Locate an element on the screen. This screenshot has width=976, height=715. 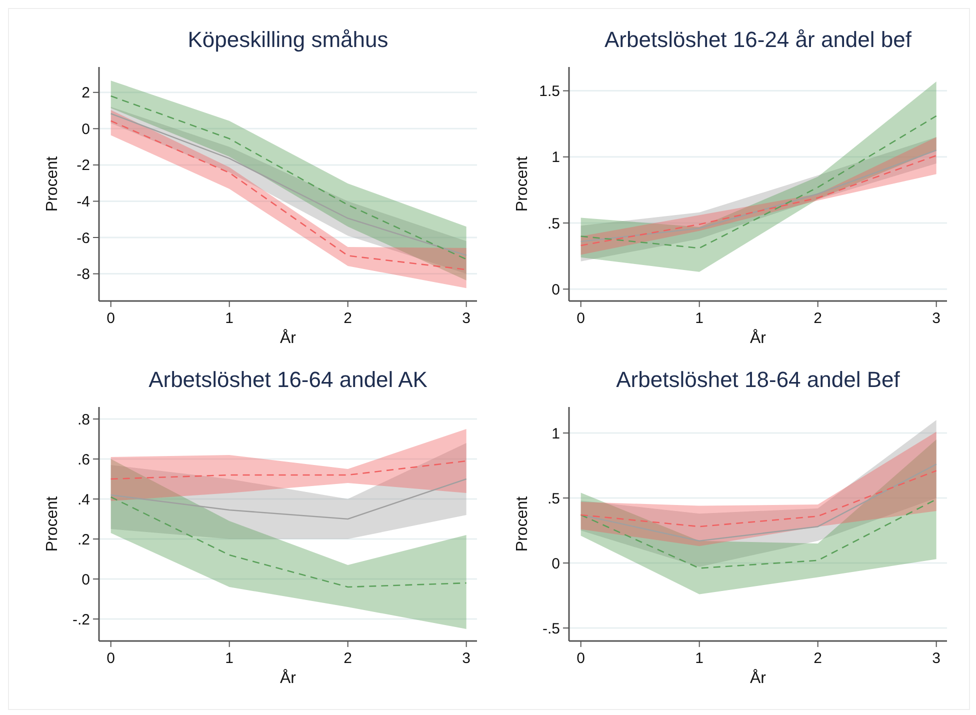
y-tick-label: .8 is located at coordinates (83, 419).